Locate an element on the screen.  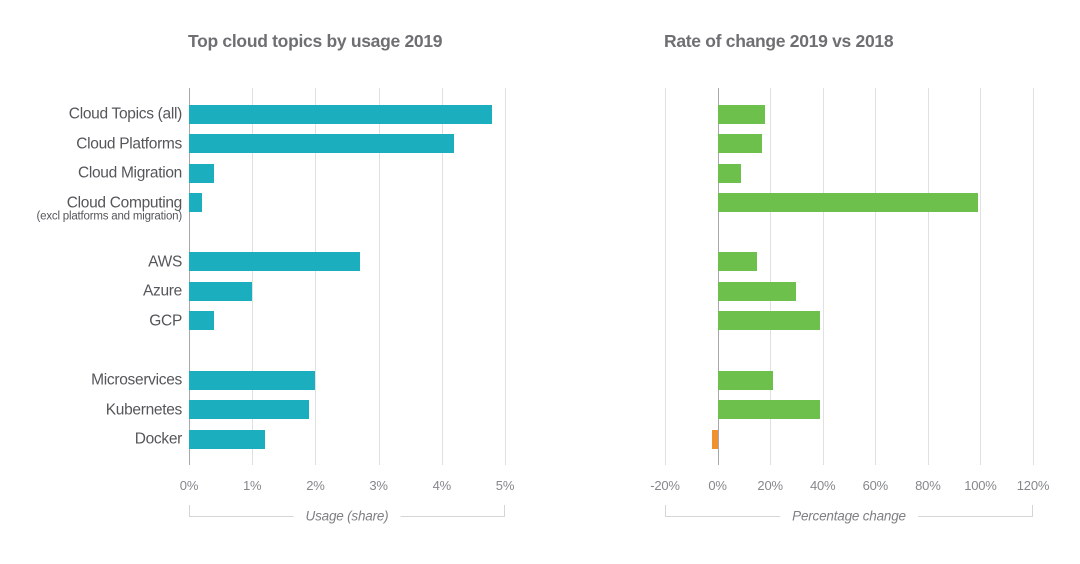
x-axis-bracket: Usage (share) is located at coordinates (347, 514).